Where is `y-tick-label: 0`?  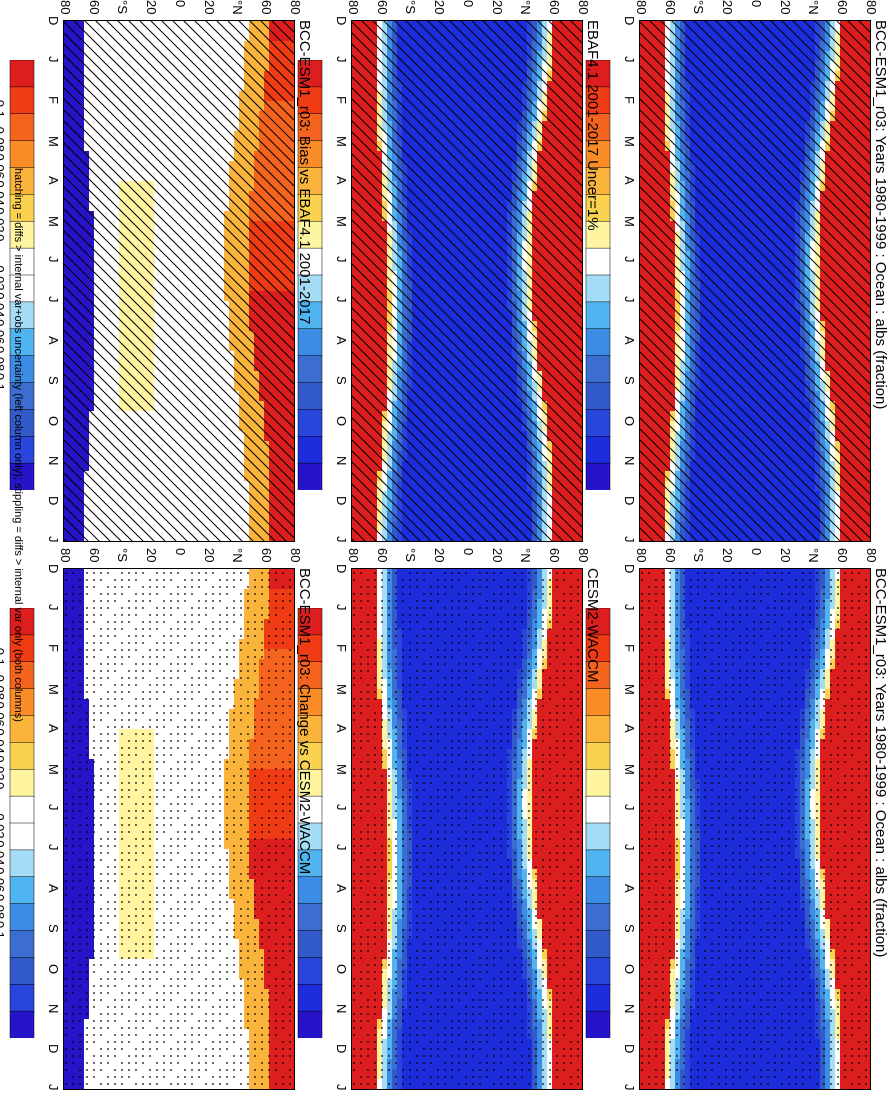
y-tick-label: 0 is located at coordinates (756, 3).